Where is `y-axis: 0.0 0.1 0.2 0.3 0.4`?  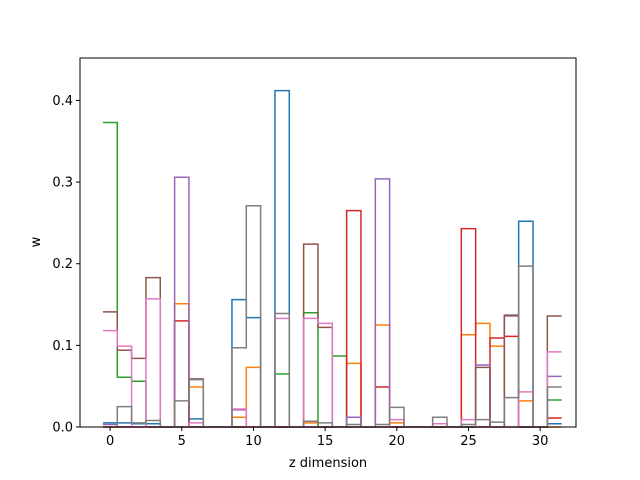
y-axis: 0.0 0.1 0.2 0.3 0.4 is located at coordinates (66, 265).